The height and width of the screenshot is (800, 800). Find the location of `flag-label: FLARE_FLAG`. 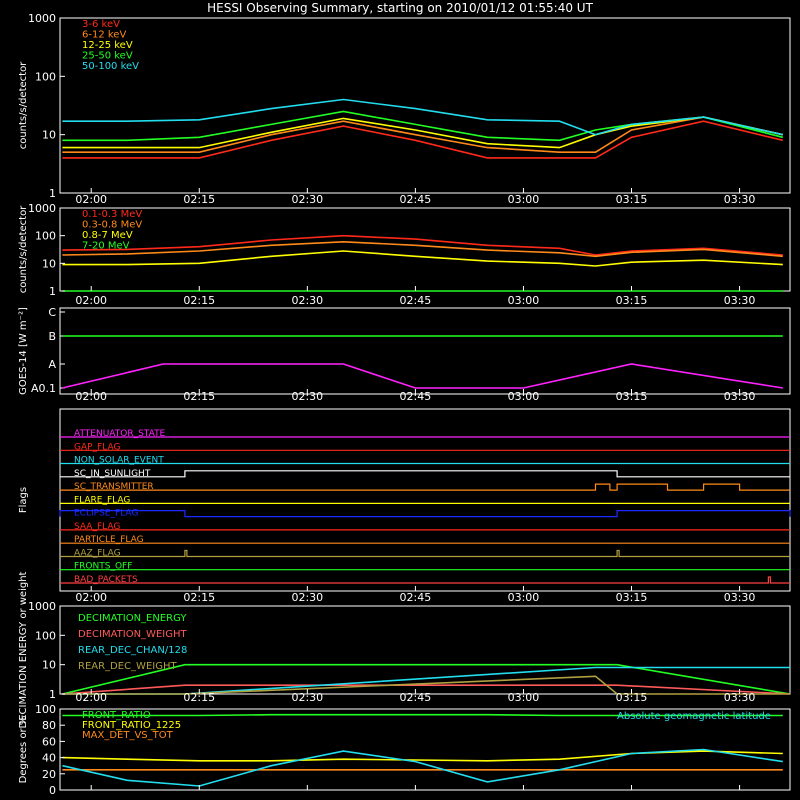

flag-label: FLARE_FLAG is located at coordinates (102, 500).